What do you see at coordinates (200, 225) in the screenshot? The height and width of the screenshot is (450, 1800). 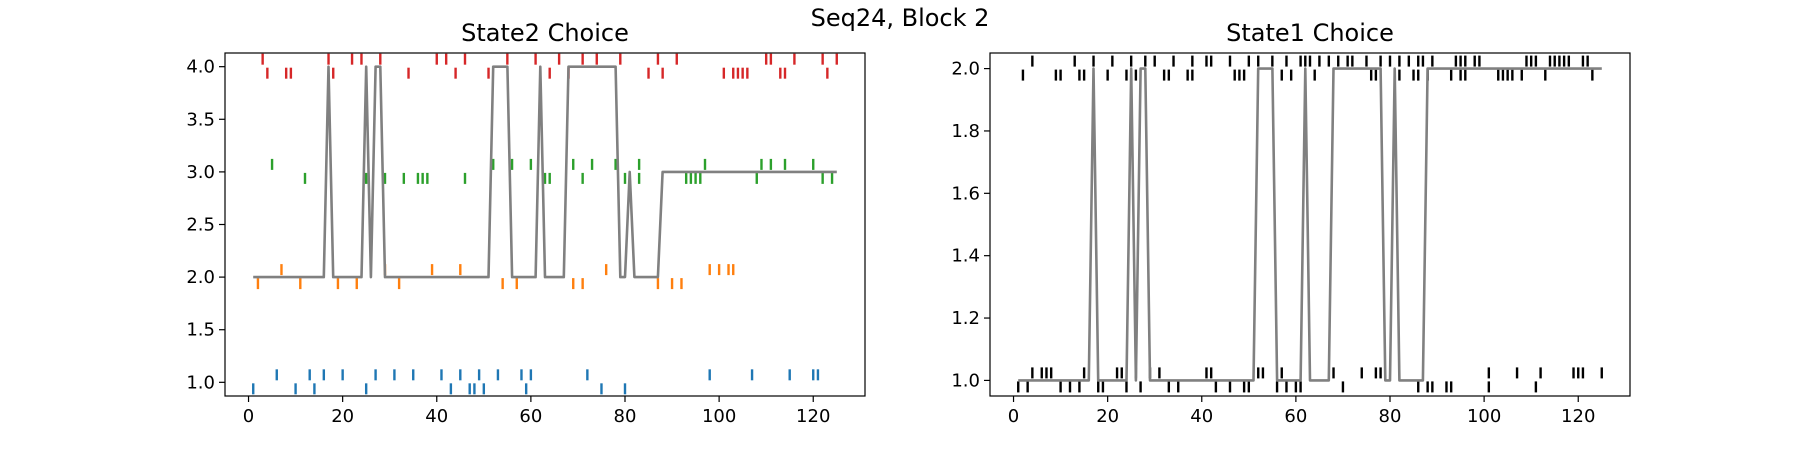 I see `y-tick-label: 2.5` at bounding box center [200, 225].